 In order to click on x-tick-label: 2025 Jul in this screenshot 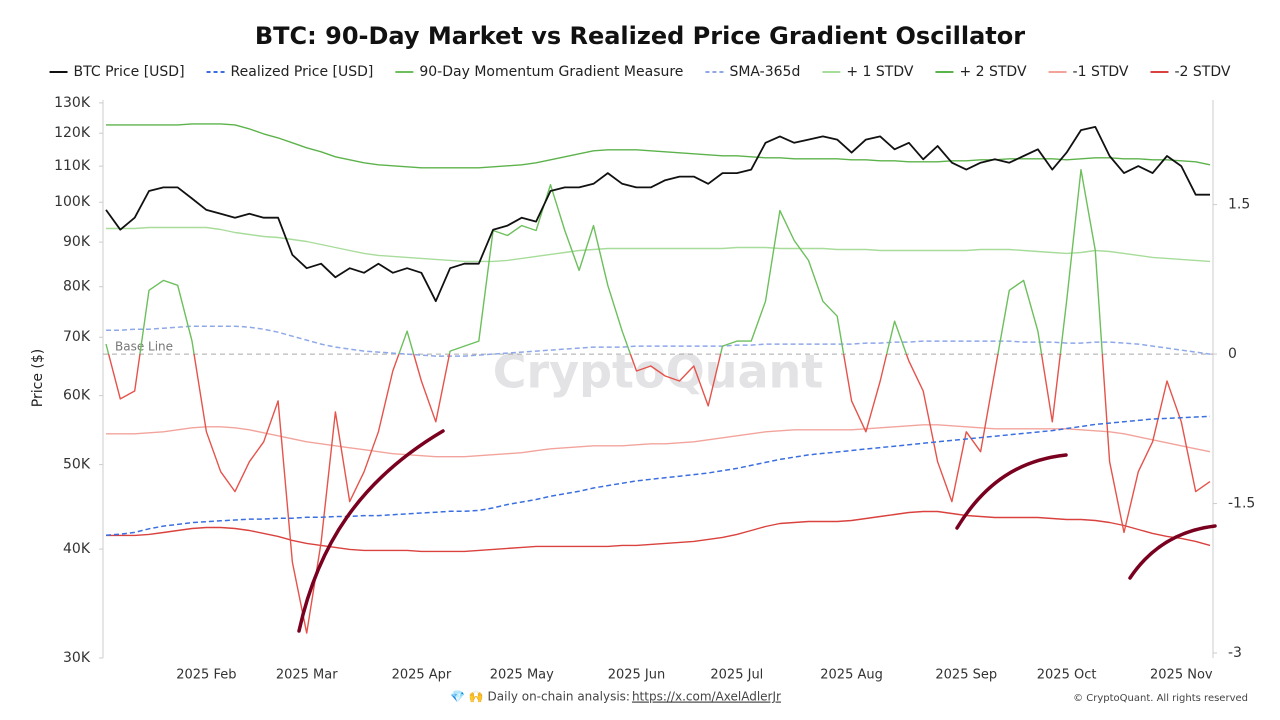, I will do `click(736, 675)`.